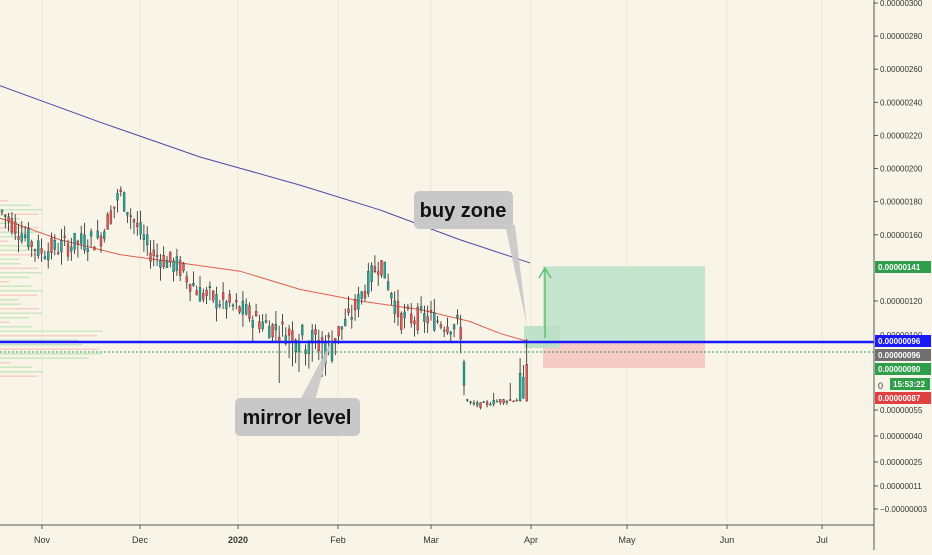 Image resolution: width=932 pixels, height=555 pixels. Describe the element at coordinates (297, 418) in the screenshot. I see `mirror-level-label: mirror level` at that location.